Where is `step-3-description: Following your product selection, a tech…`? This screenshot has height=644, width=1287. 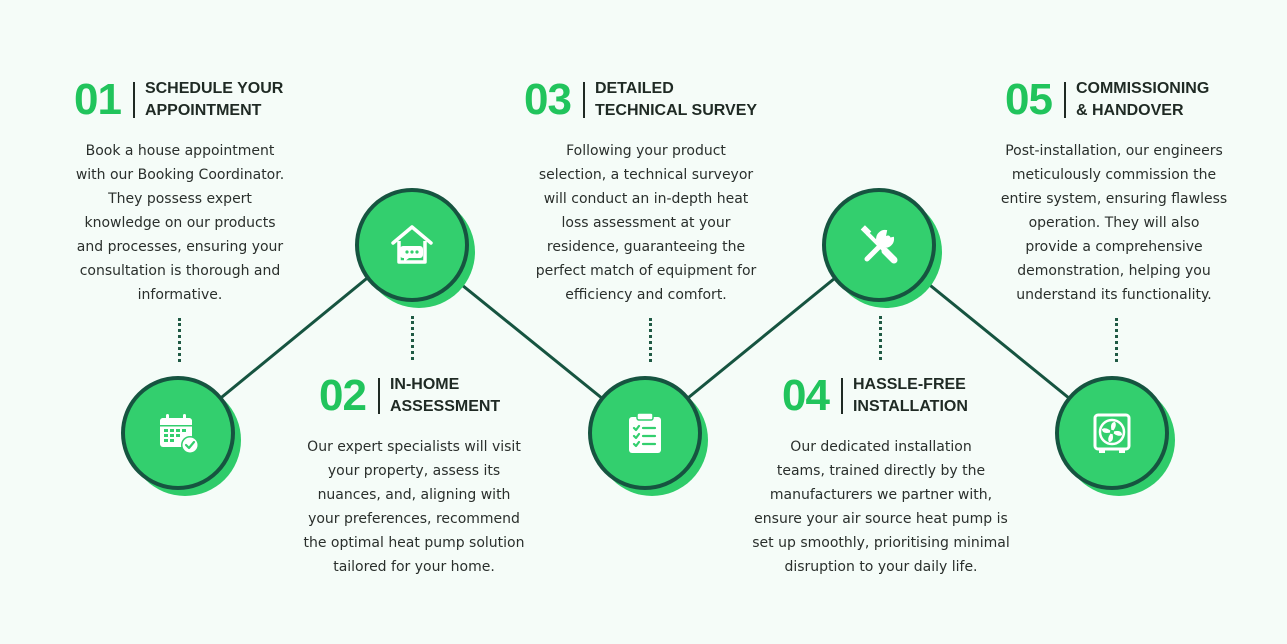
step-3-description: Following your product selection, a tech… is located at coordinates (646, 223).